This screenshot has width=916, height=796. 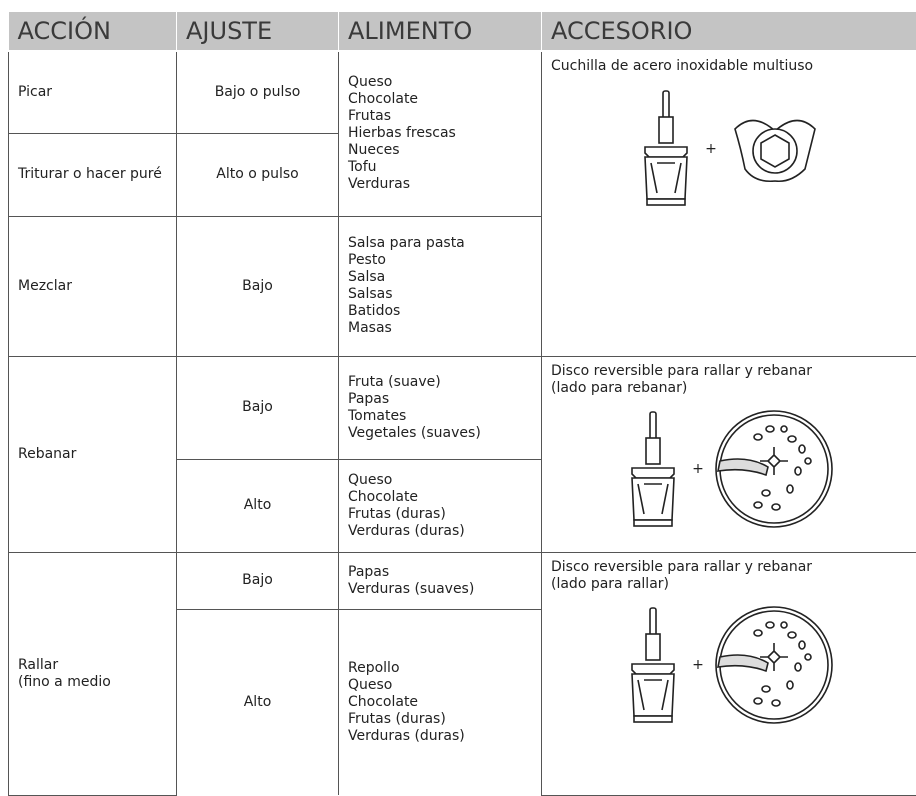 What do you see at coordinates (440, 133) in the screenshot?
I see `food-item: Hierbas frescas` at bounding box center [440, 133].